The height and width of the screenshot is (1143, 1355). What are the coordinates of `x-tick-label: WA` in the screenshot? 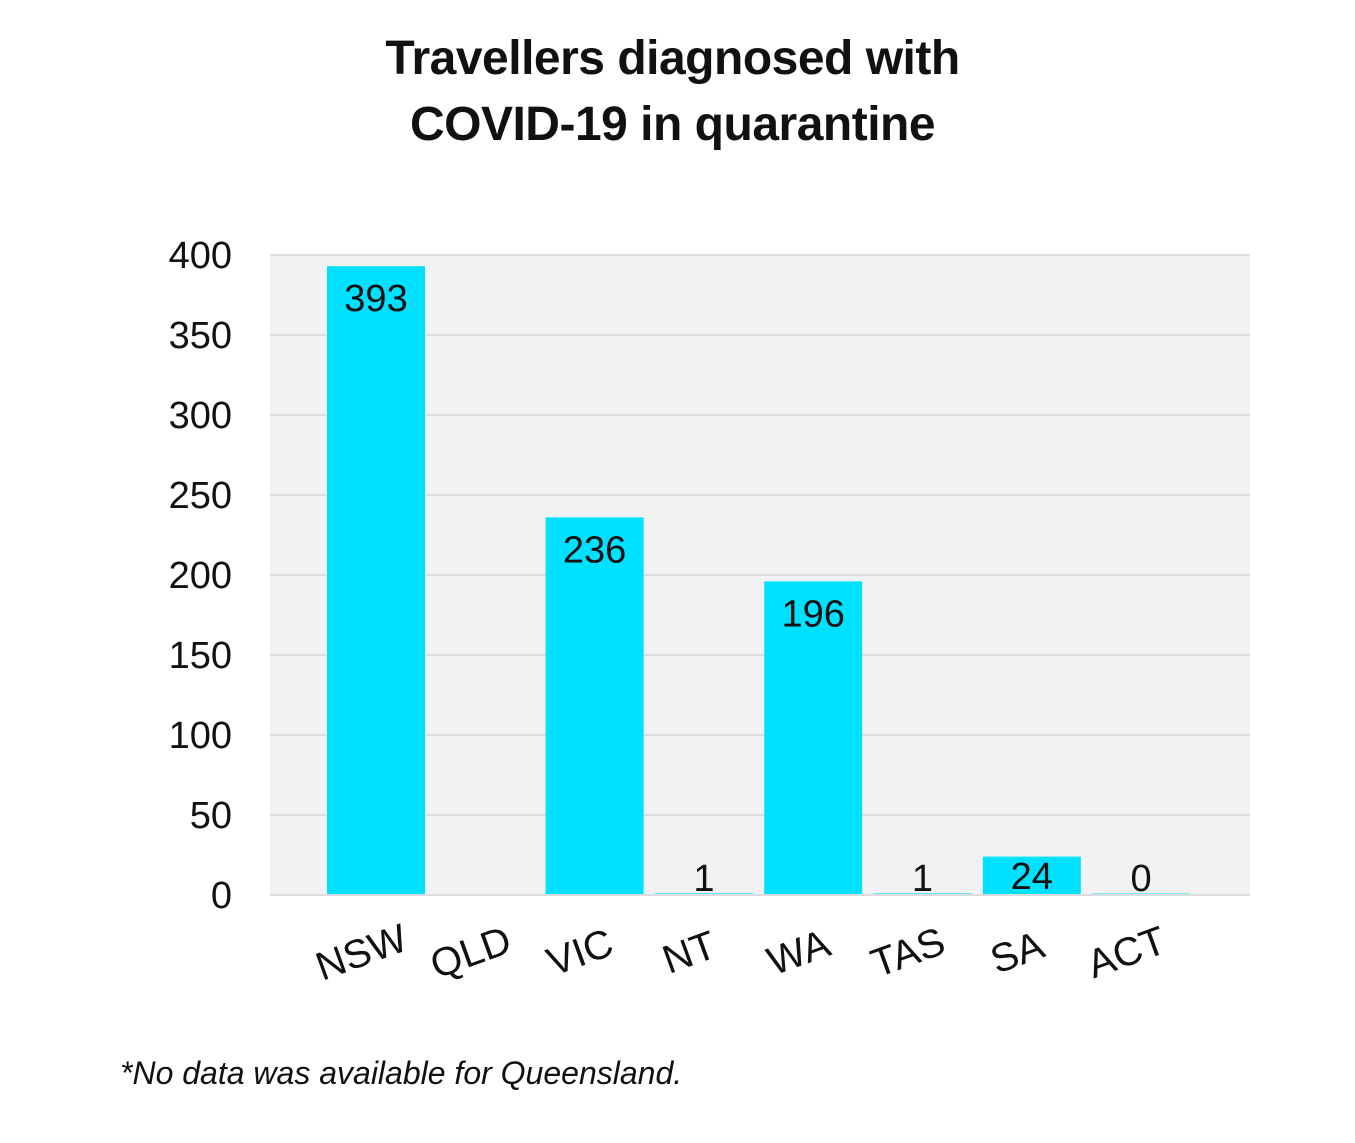 It's located at (799, 952).